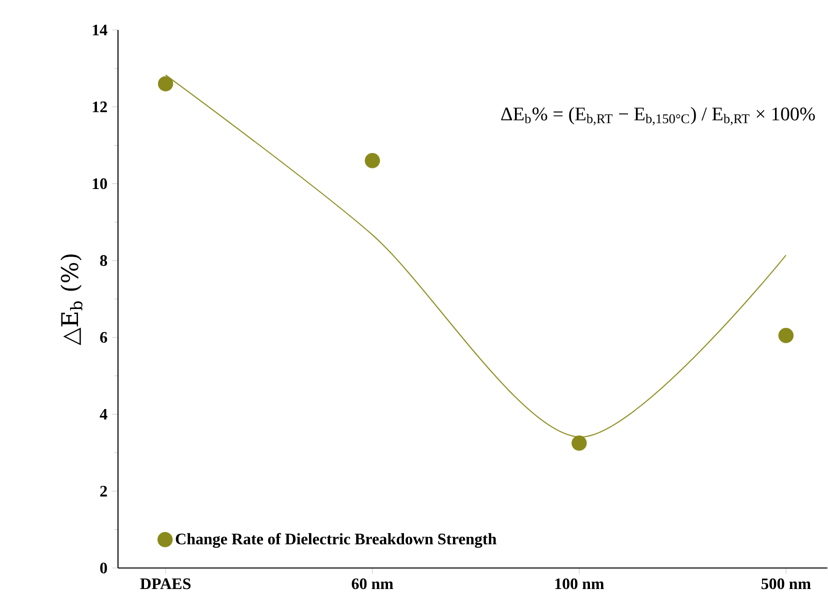 The image size is (828, 615). I want to click on y-tick-label: 14, so click(100, 30).